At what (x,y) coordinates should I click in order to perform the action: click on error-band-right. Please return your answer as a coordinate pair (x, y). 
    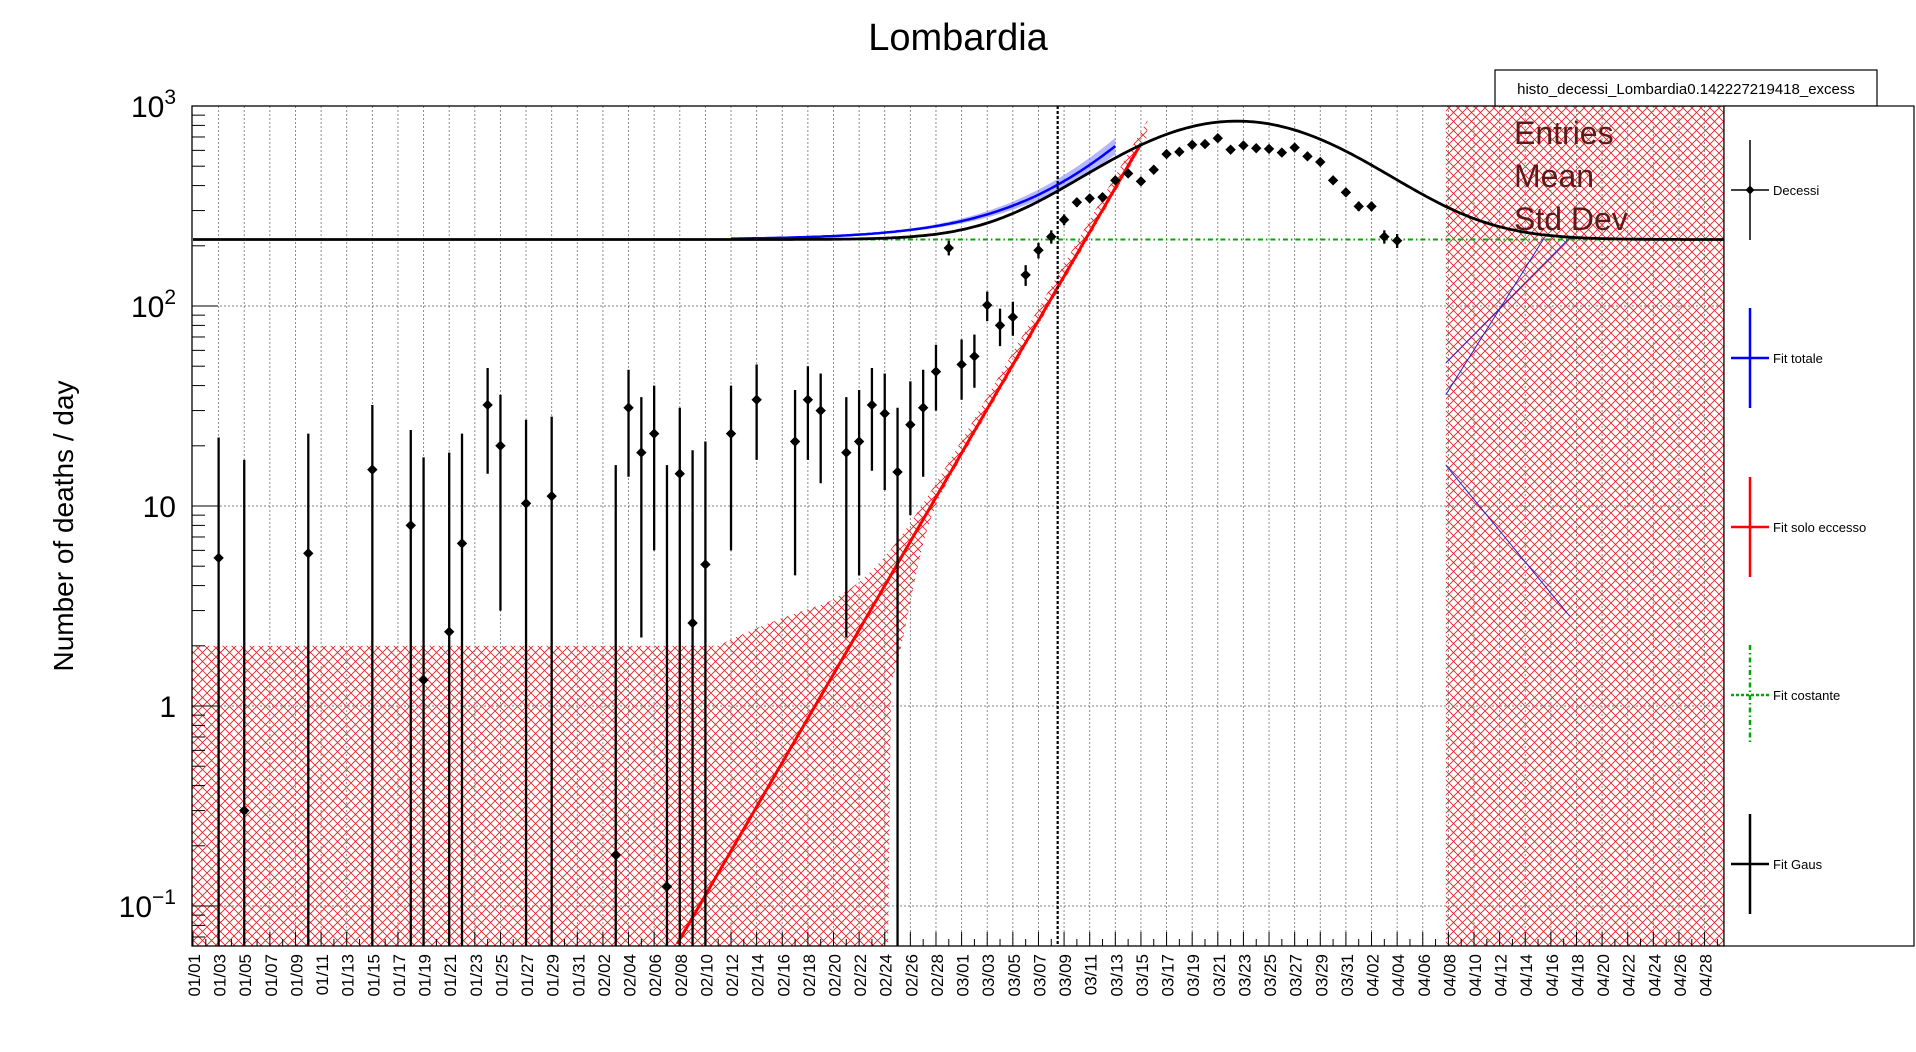
    Looking at the image, I should click on (1584, 526).